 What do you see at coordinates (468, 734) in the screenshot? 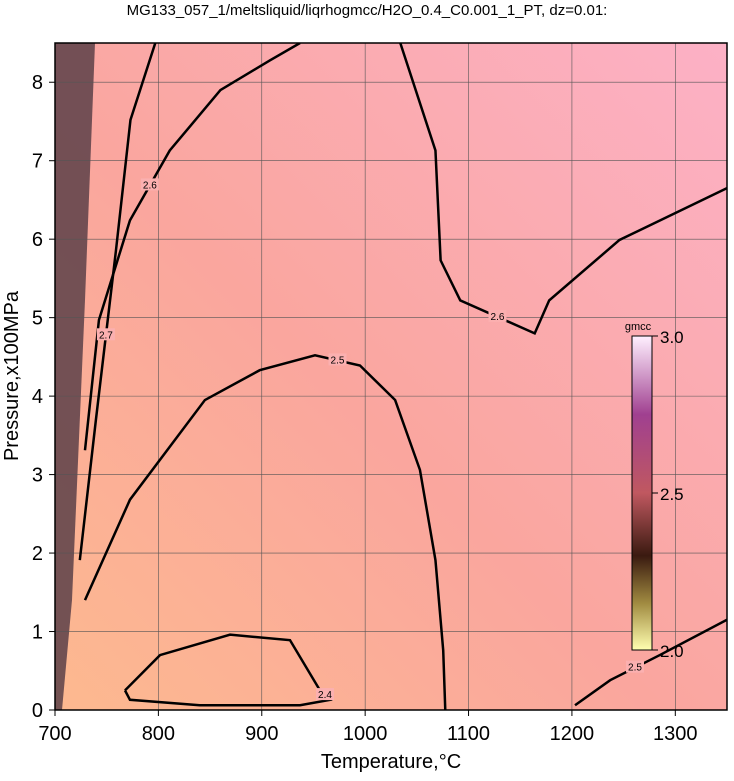
I see `x-tick-label: 1100` at bounding box center [468, 734].